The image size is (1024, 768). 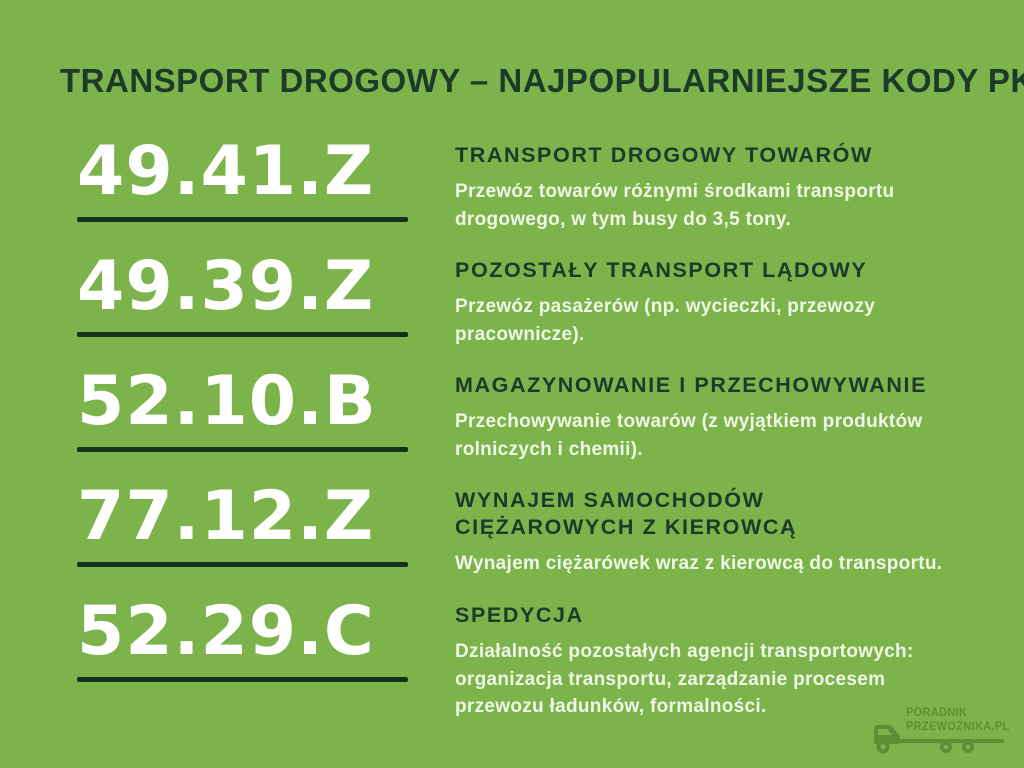 I want to click on logo-text-line1: PORADNIK, so click(x=937, y=713).